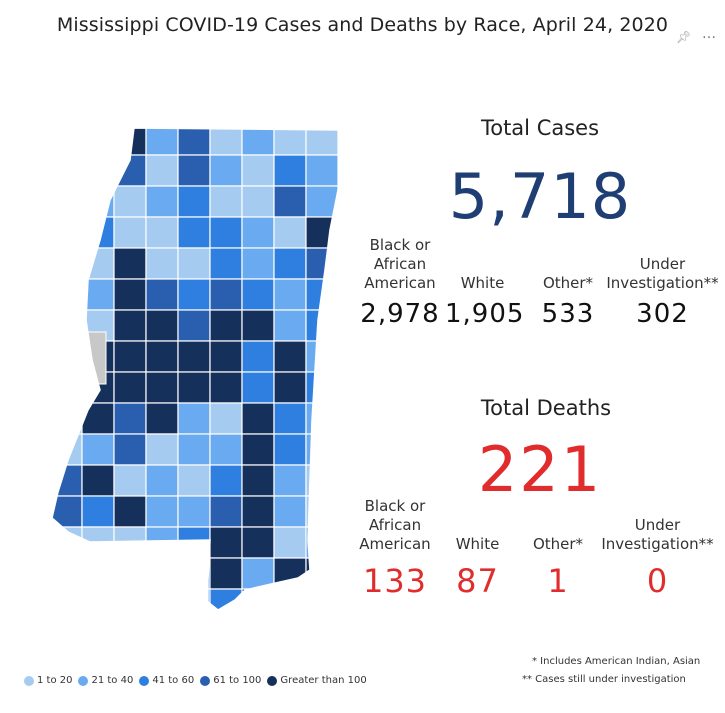 This screenshot has height=713, width=725. What do you see at coordinates (95, 358) in the screenshot?
I see `county-shape-no-data` at bounding box center [95, 358].